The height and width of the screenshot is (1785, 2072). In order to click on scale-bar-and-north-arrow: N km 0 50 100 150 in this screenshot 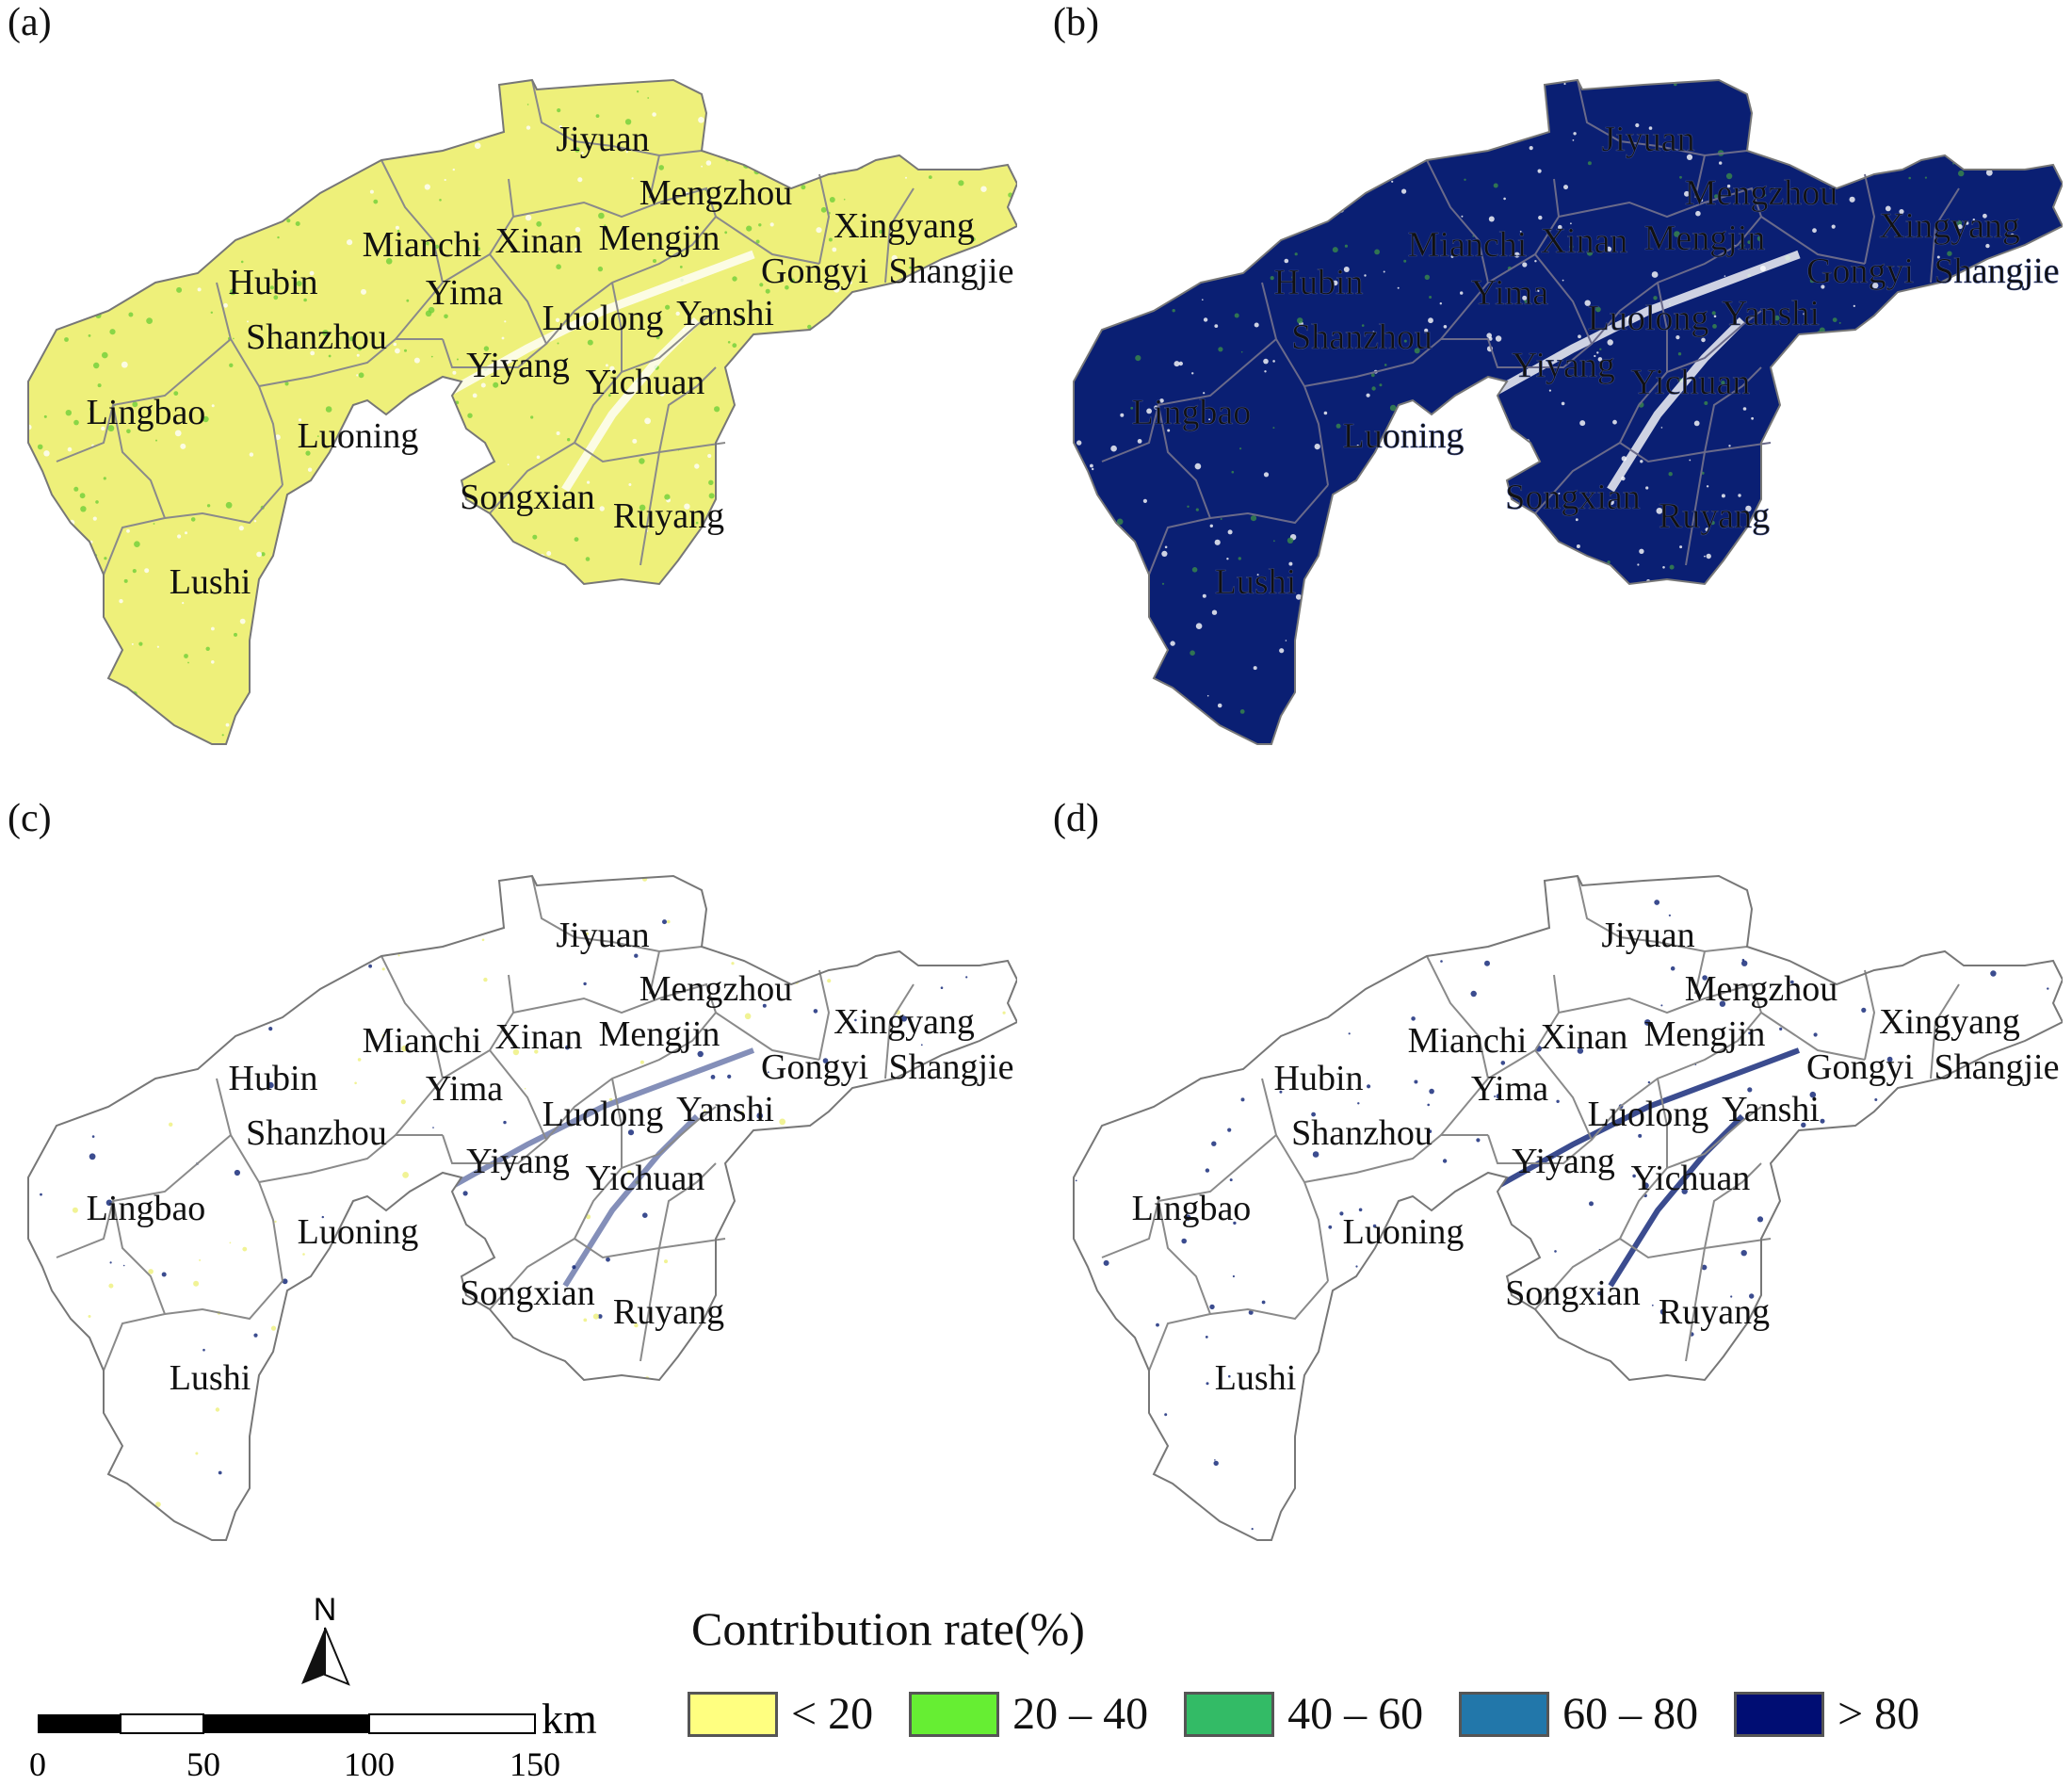, I will do `click(348, 1673)`.